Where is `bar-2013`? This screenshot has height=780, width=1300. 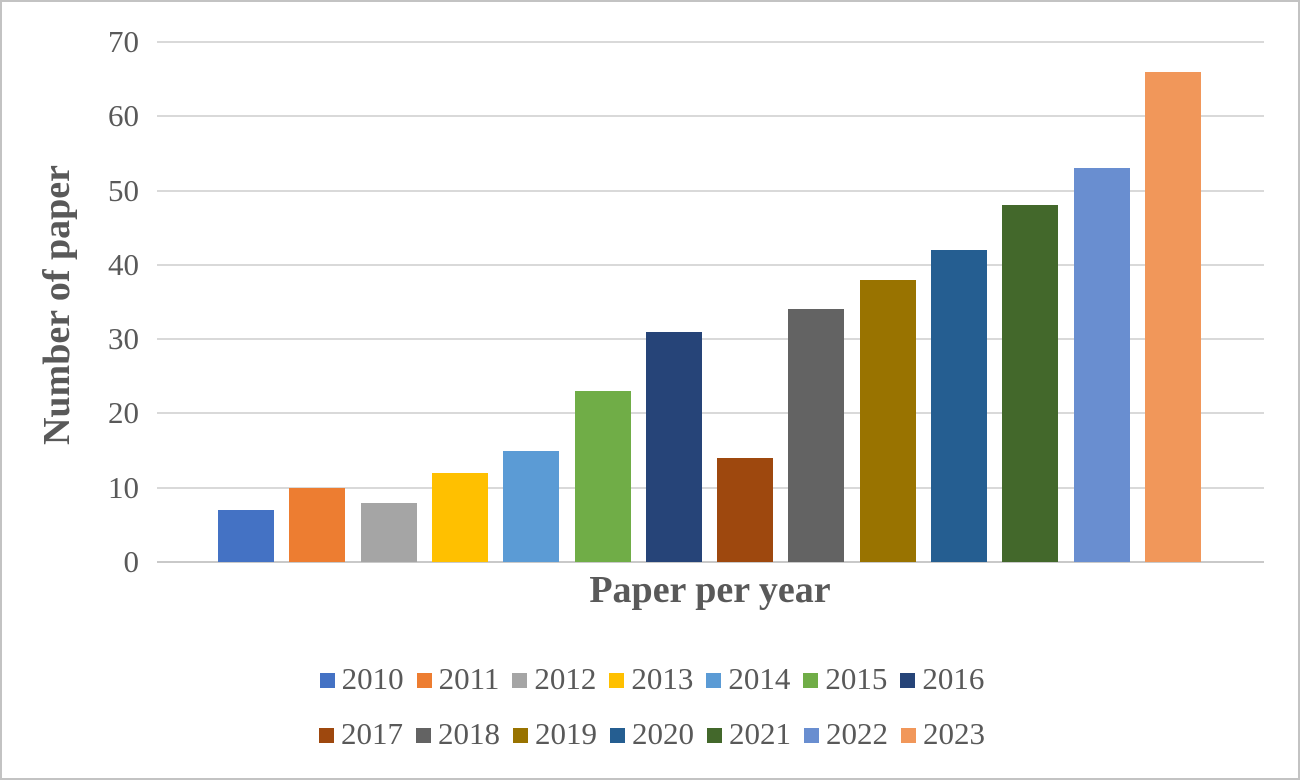 bar-2013 is located at coordinates (459, 517).